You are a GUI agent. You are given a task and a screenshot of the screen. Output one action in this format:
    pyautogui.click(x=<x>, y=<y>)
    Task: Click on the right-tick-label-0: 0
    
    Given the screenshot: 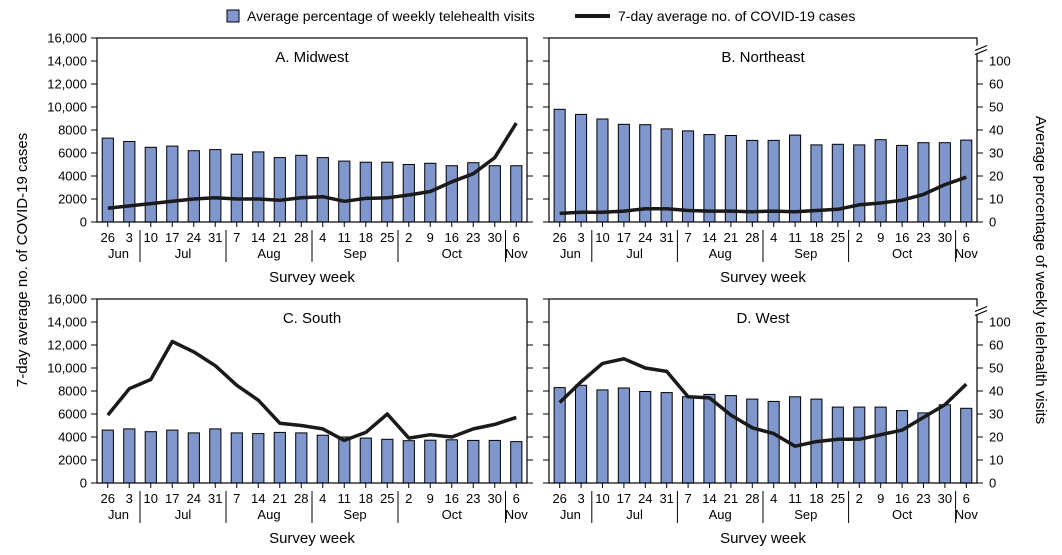 What is the action you would take?
    pyautogui.click(x=992, y=483)
    